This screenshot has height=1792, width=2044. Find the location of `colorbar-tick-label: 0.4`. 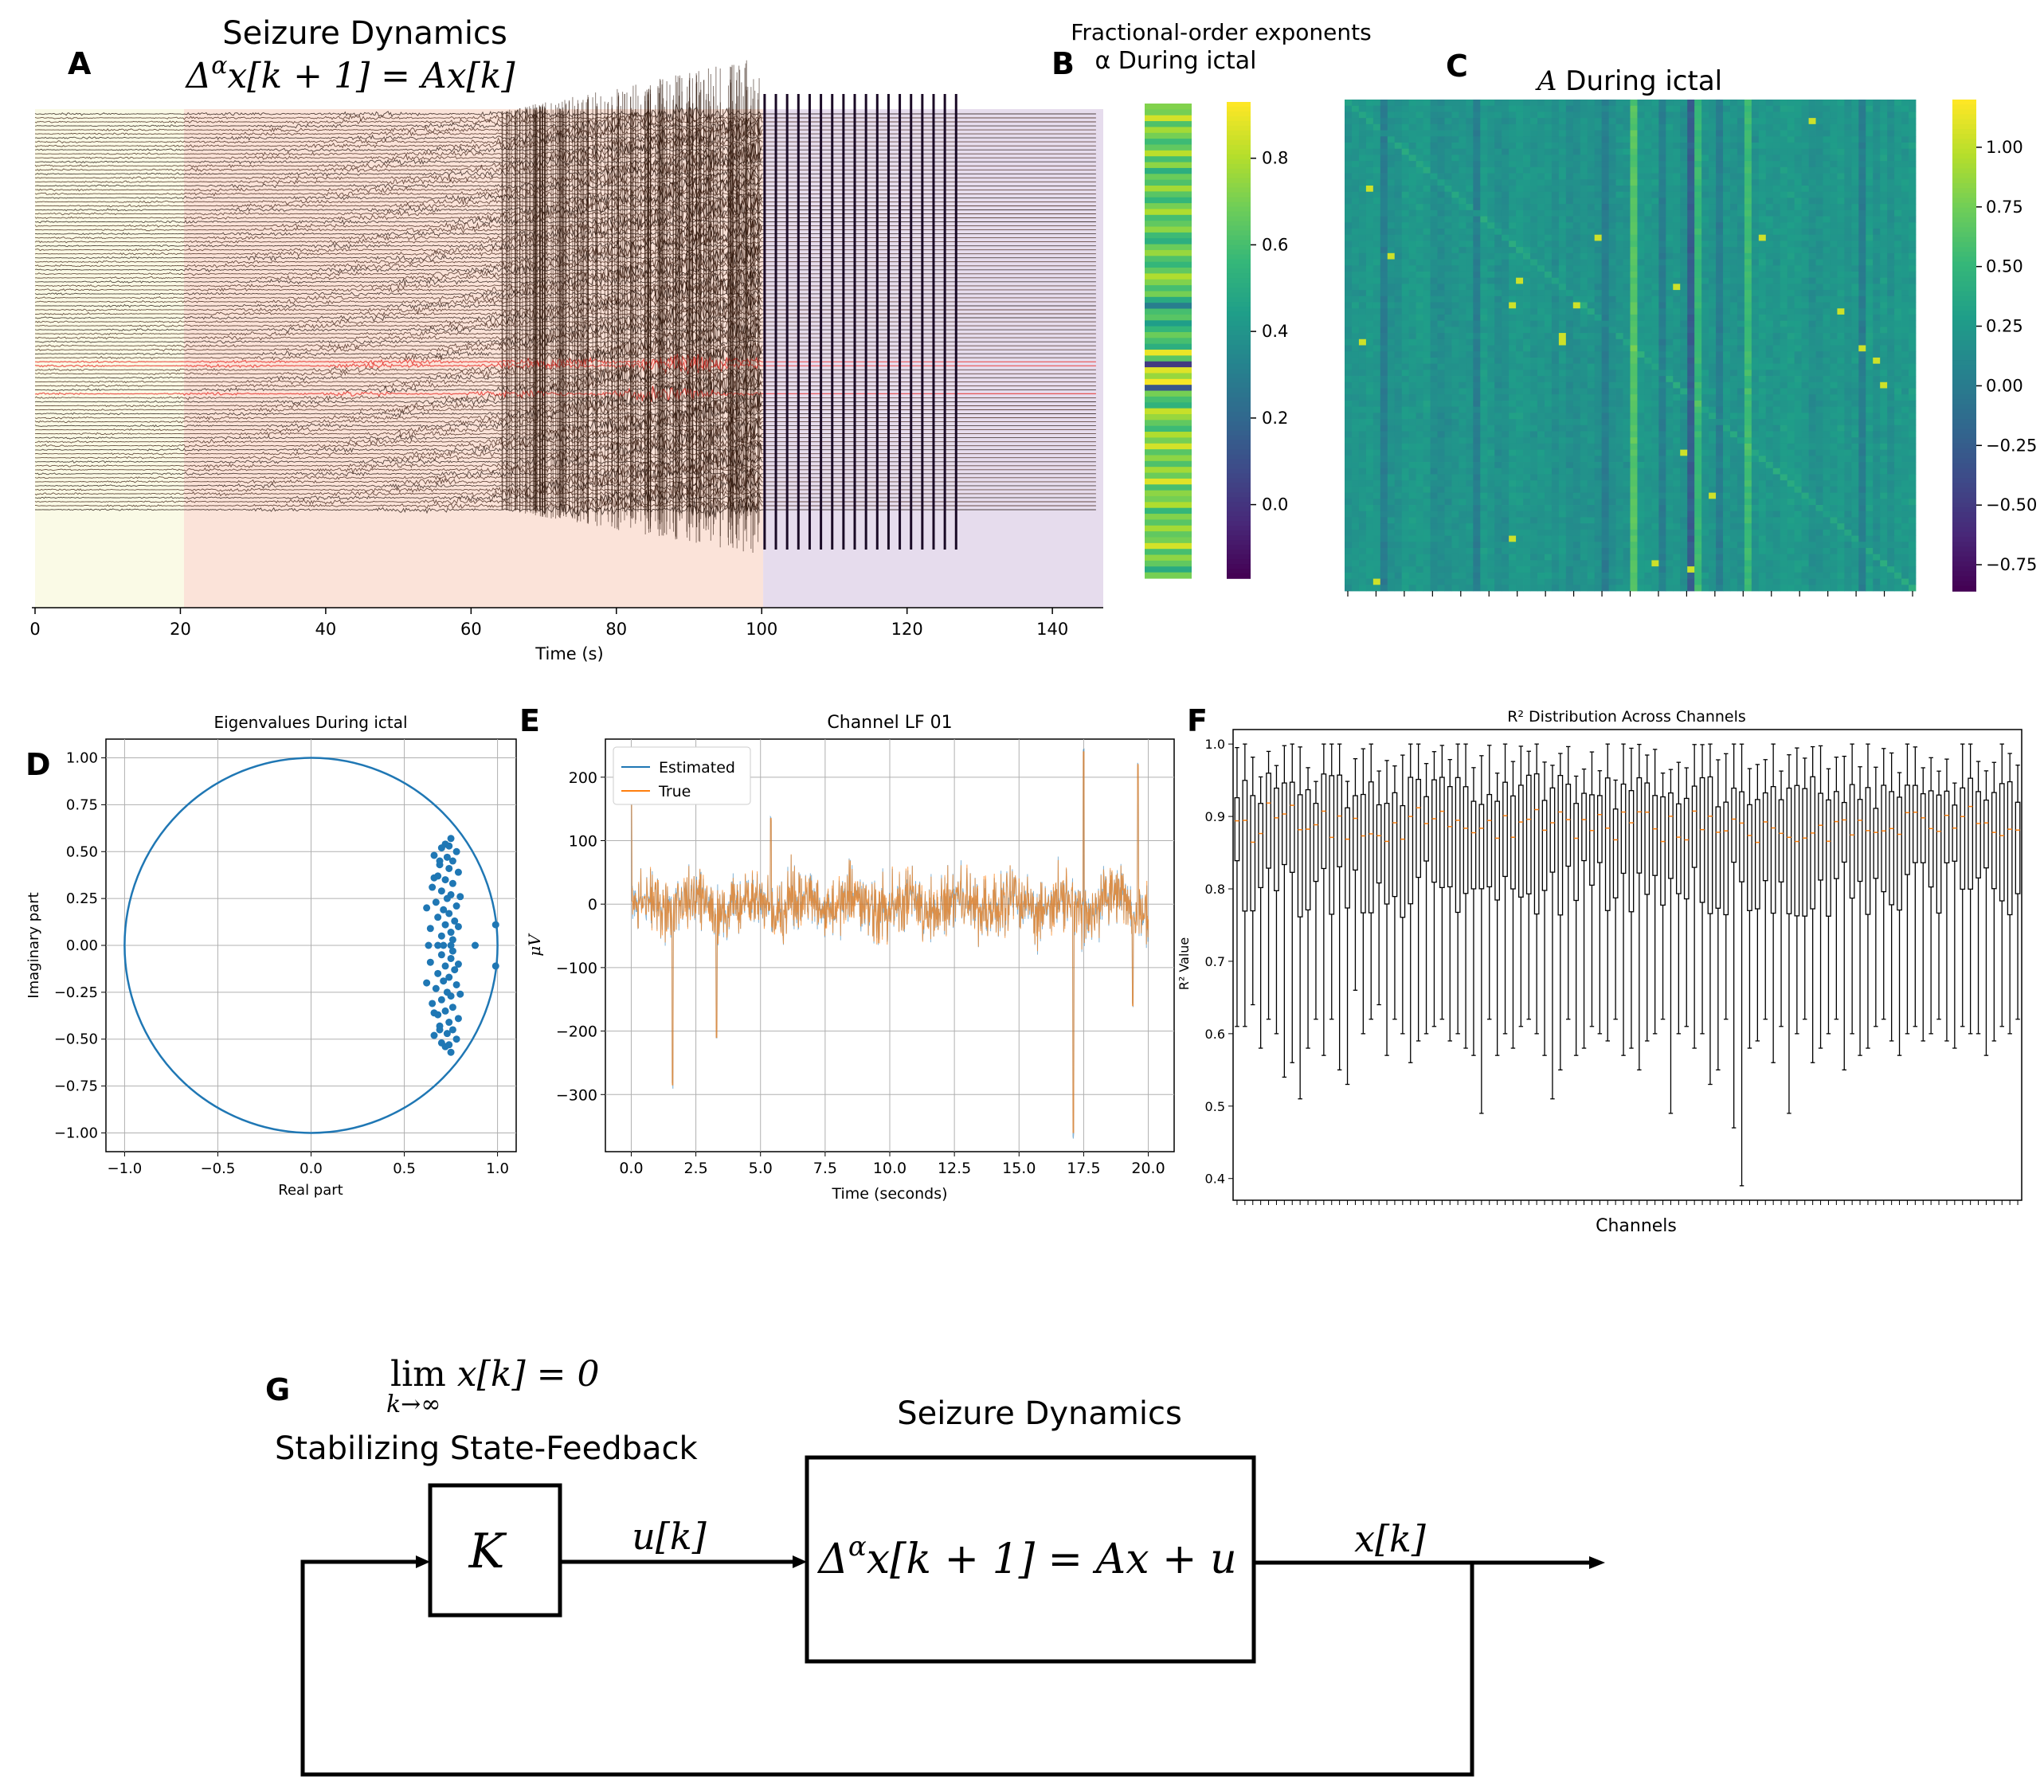

colorbar-tick-label: 0.4 is located at coordinates (1275, 331).